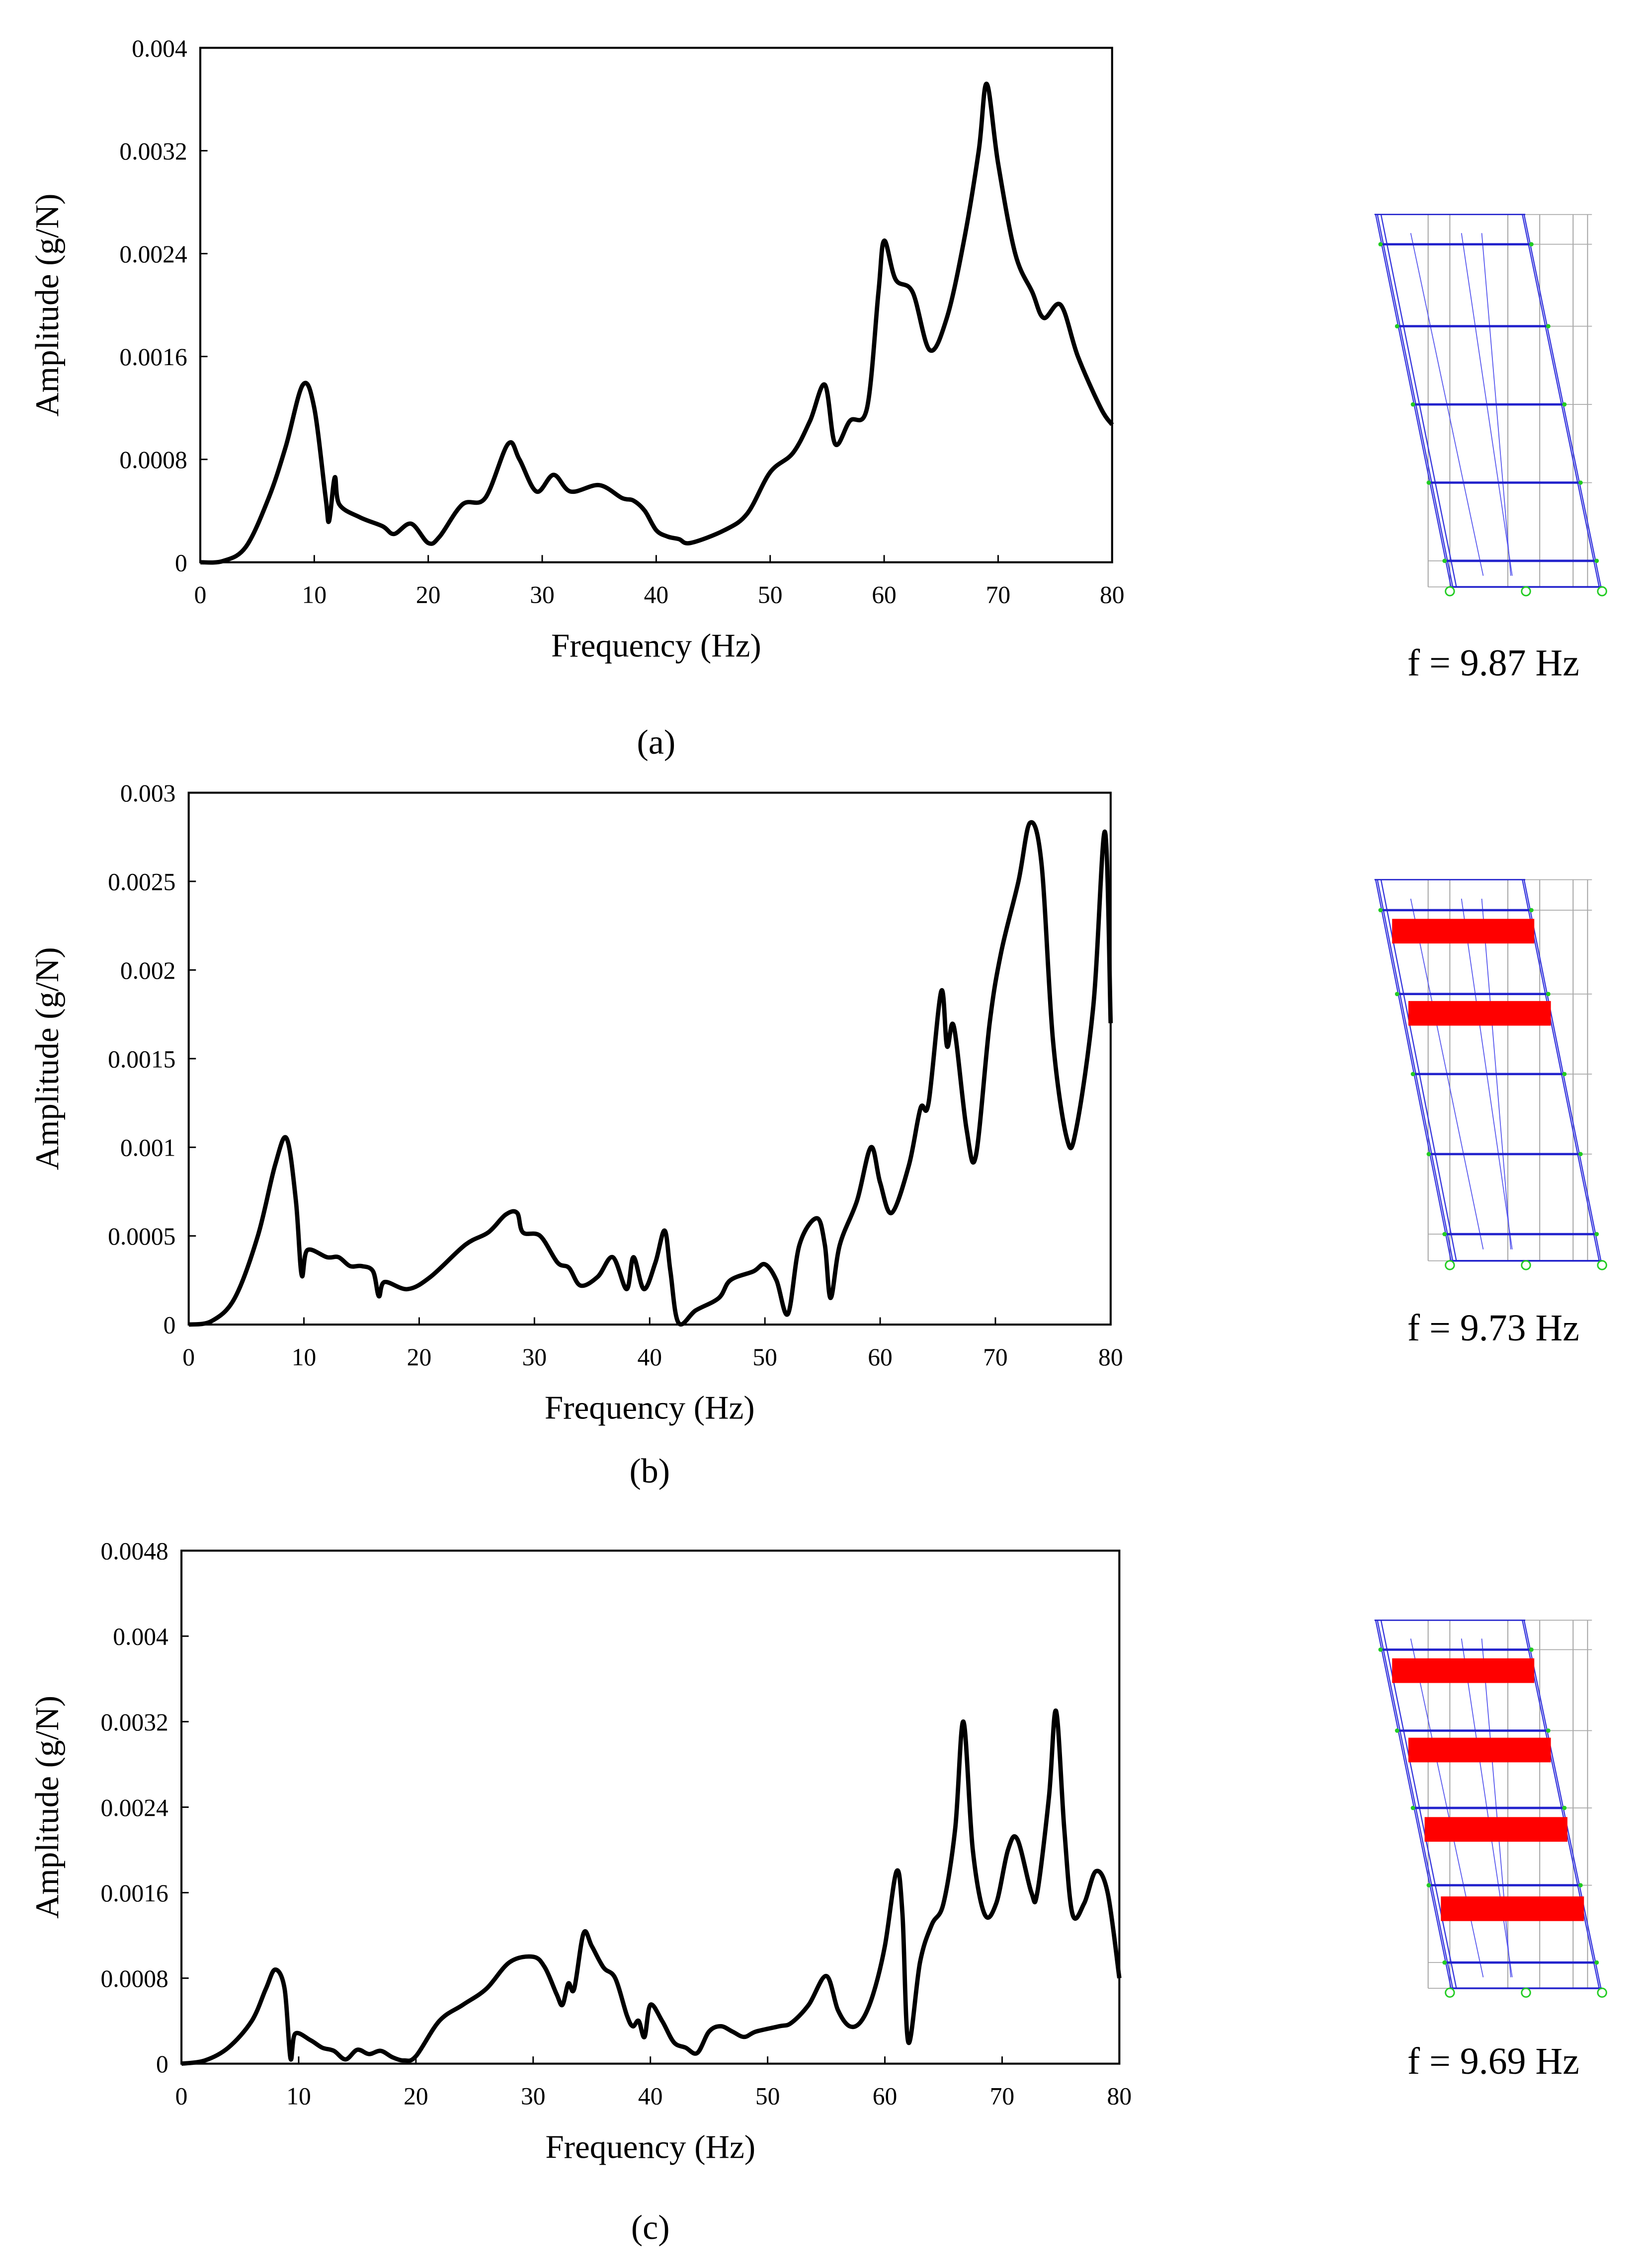 Image resolution: width=1640 pixels, height=2268 pixels. I want to click on caption: (c), so click(650, 2228).